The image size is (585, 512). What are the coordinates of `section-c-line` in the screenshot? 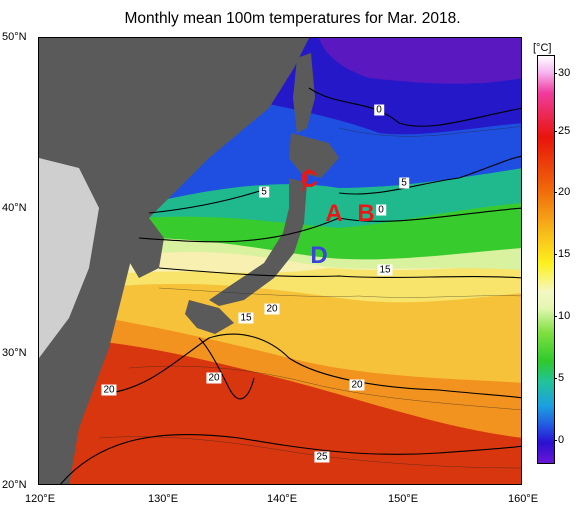 It's located at (306, 180).